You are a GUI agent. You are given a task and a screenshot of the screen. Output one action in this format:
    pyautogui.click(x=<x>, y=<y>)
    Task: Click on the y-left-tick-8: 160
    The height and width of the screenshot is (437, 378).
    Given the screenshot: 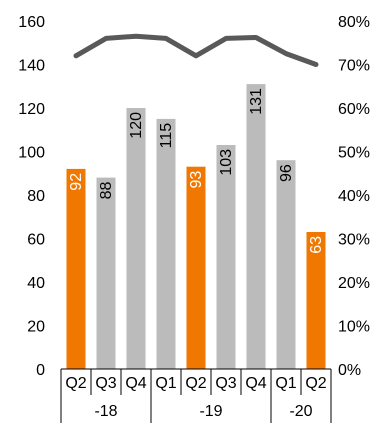 What is the action you would take?
    pyautogui.click(x=31, y=22)
    